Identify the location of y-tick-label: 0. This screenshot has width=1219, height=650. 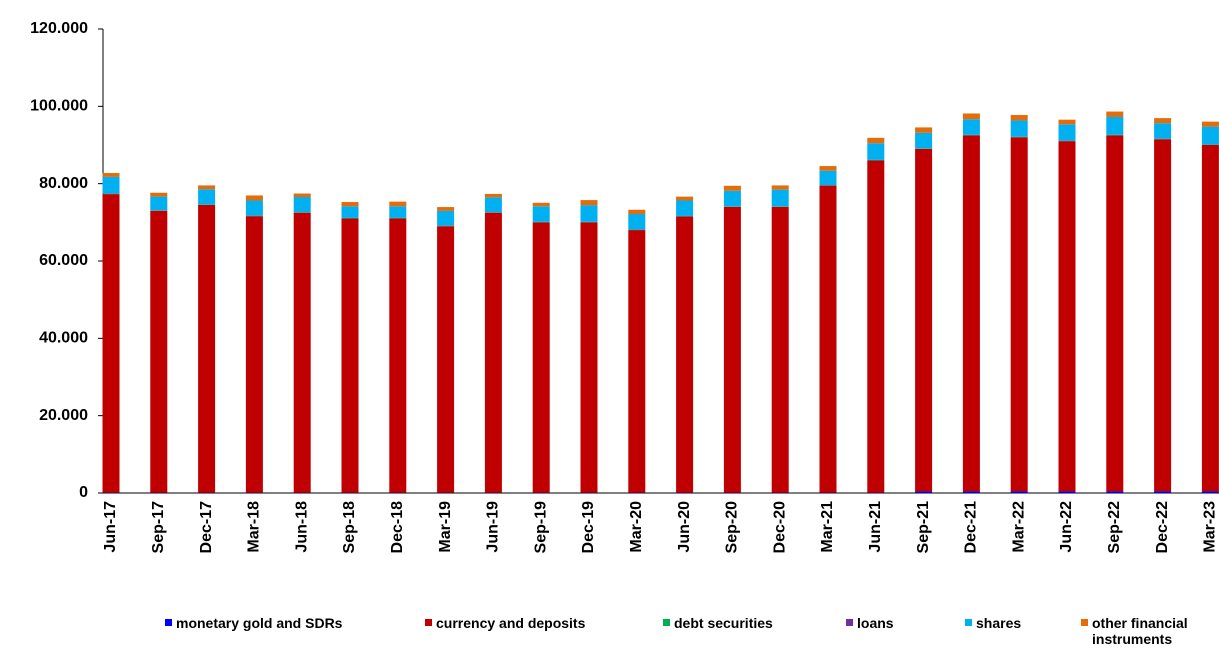
(83, 492).